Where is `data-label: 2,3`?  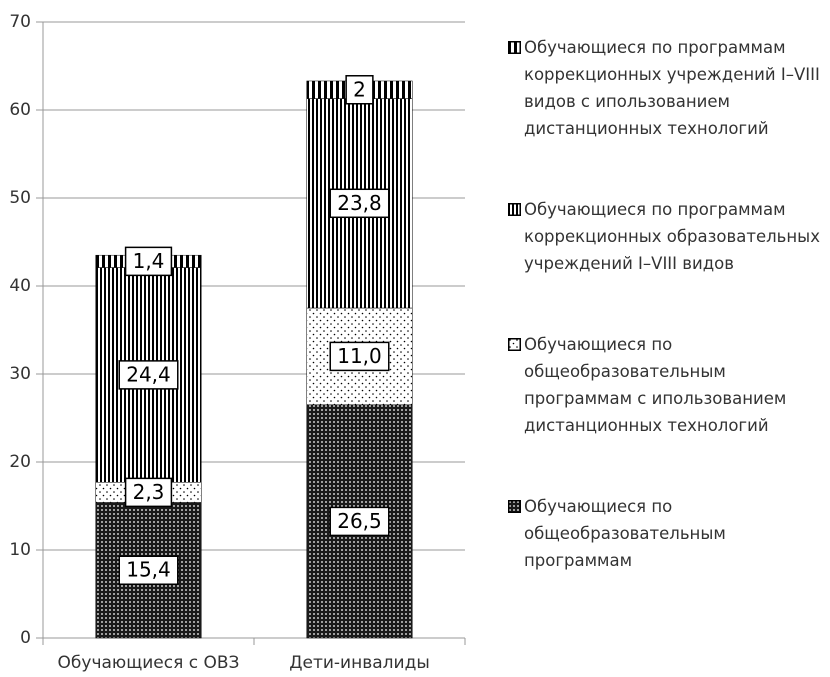 data-label: 2,3 is located at coordinates (148, 492).